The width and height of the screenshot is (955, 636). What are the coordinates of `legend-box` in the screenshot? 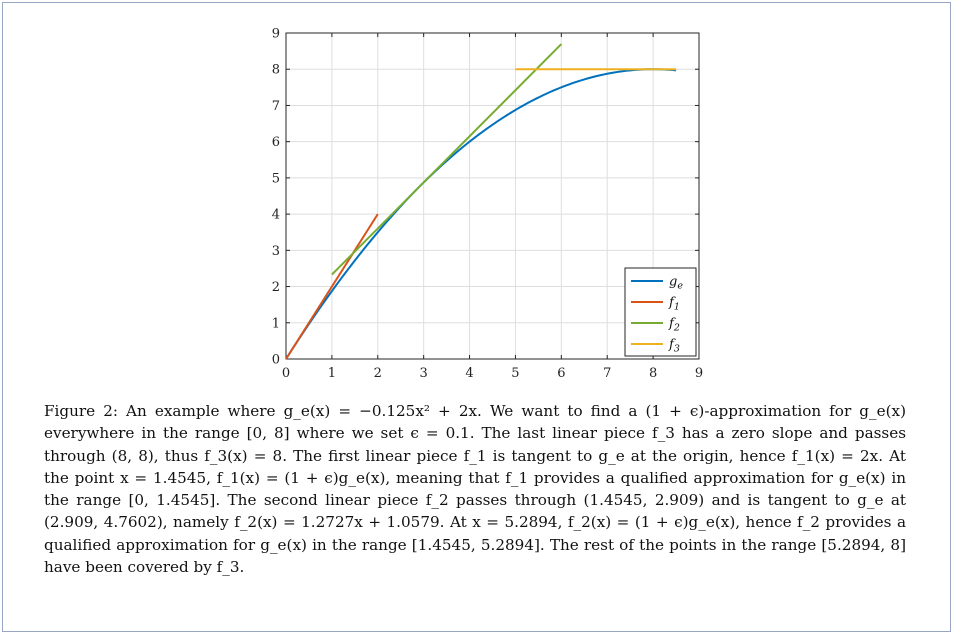 It's located at (660, 312).